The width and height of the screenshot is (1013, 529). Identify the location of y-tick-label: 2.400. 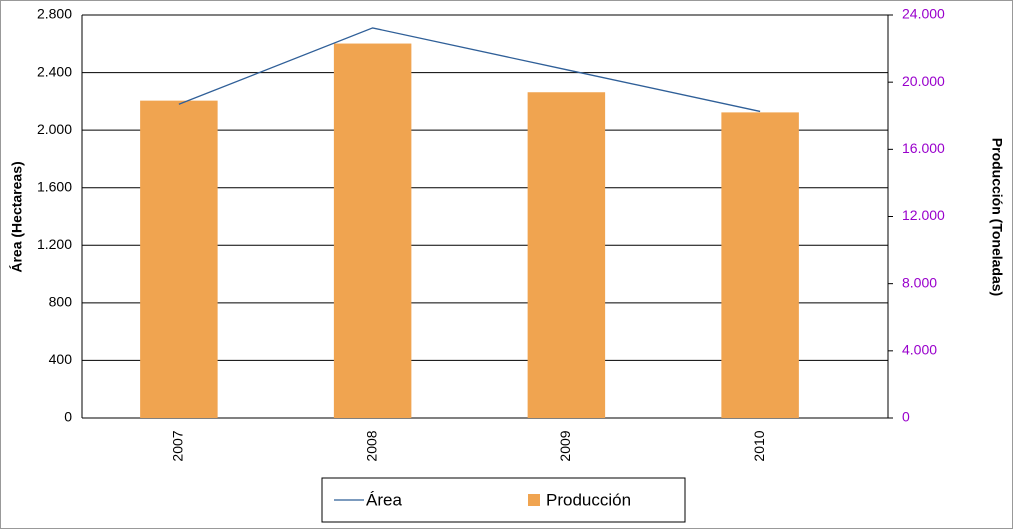
(54, 71).